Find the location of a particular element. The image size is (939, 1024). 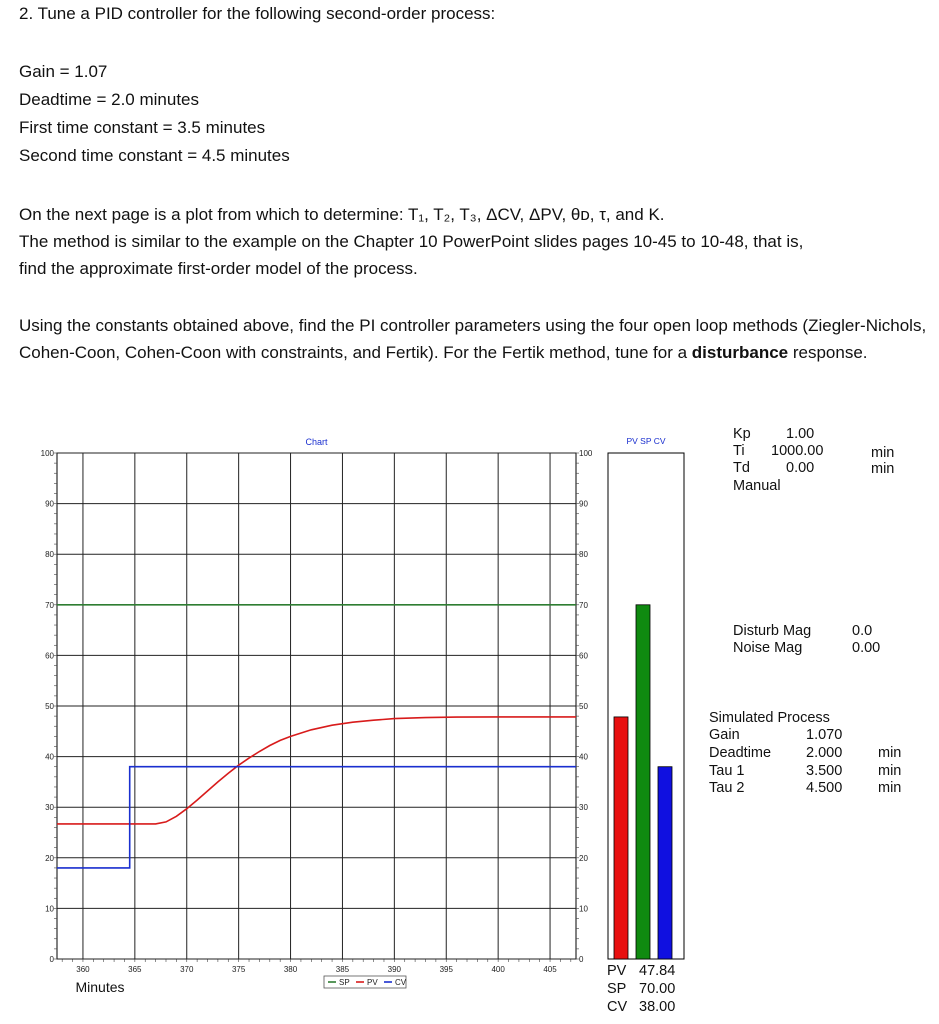

ti-value: 1000.00 is located at coordinates (797, 451).